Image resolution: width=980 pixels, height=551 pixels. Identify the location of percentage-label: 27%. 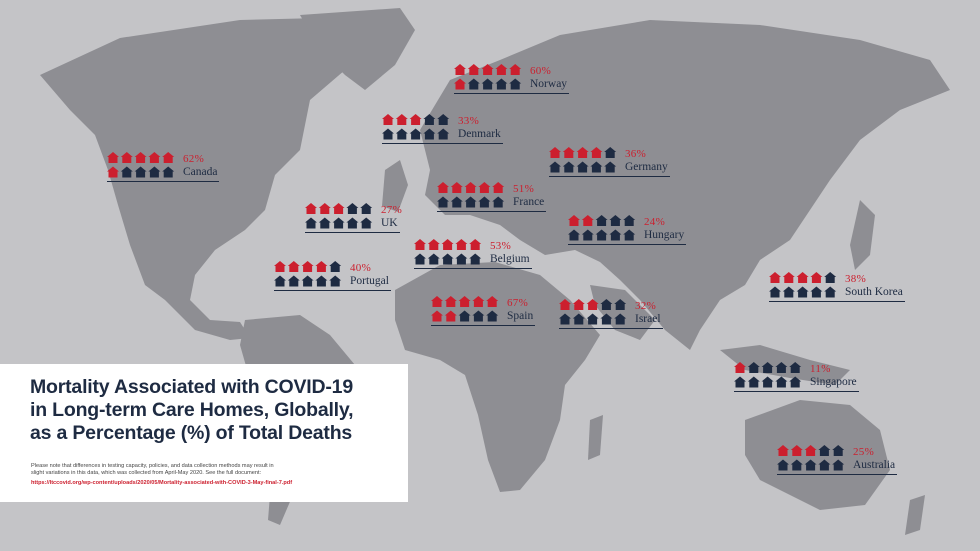
(392, 210).